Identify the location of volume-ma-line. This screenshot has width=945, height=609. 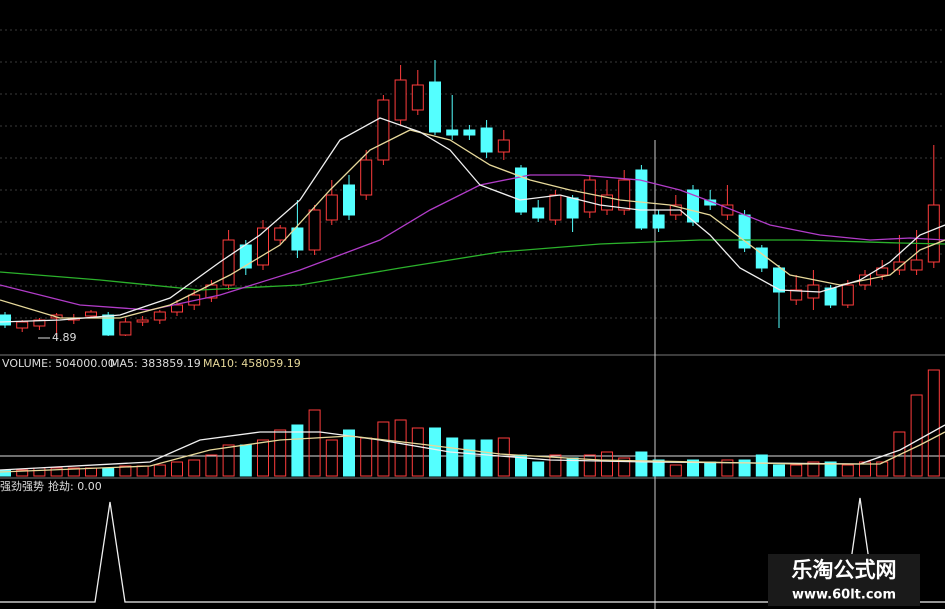
(472, 452).